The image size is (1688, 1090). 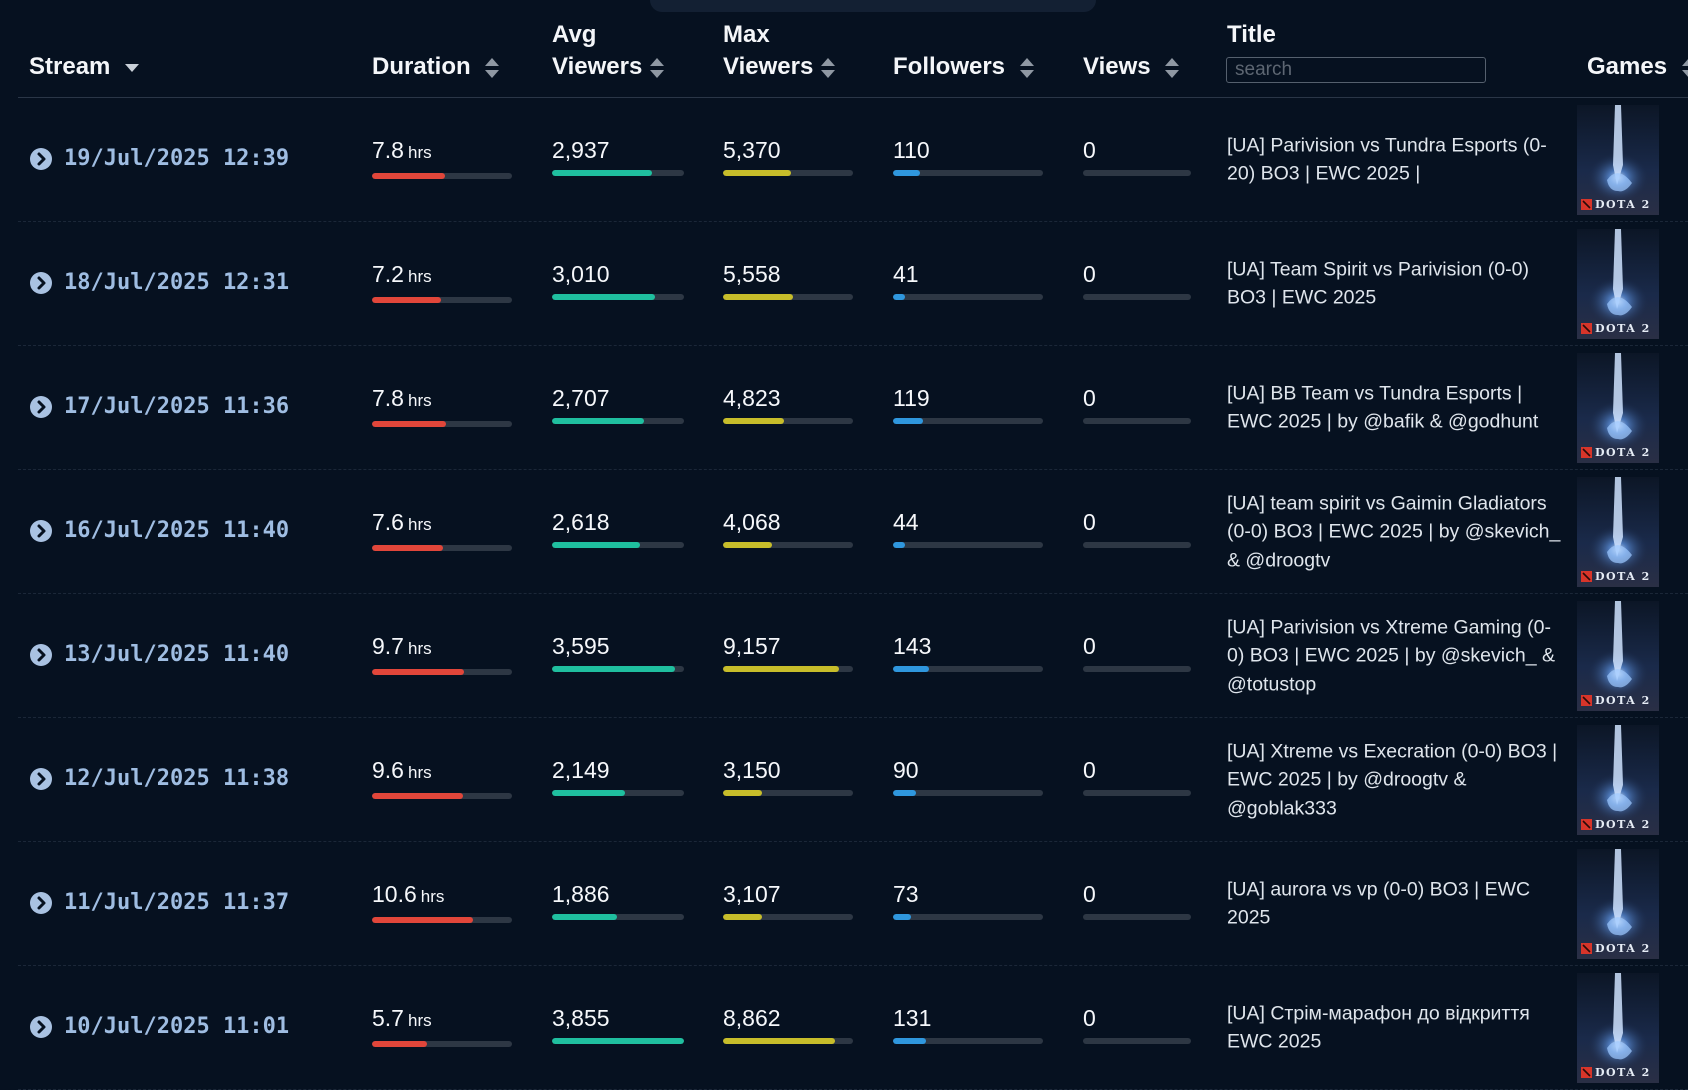 I want to click on column-header-stream: Stream, so click(x=84, y=67).